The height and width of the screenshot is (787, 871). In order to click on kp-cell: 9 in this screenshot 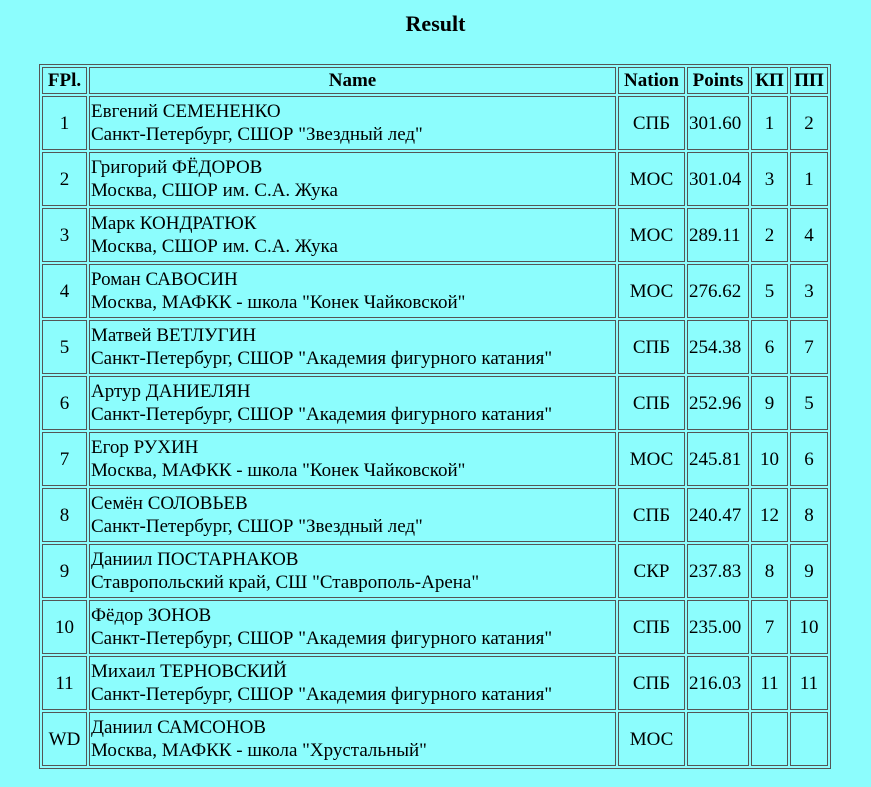, I will do `click(769, 403)`.